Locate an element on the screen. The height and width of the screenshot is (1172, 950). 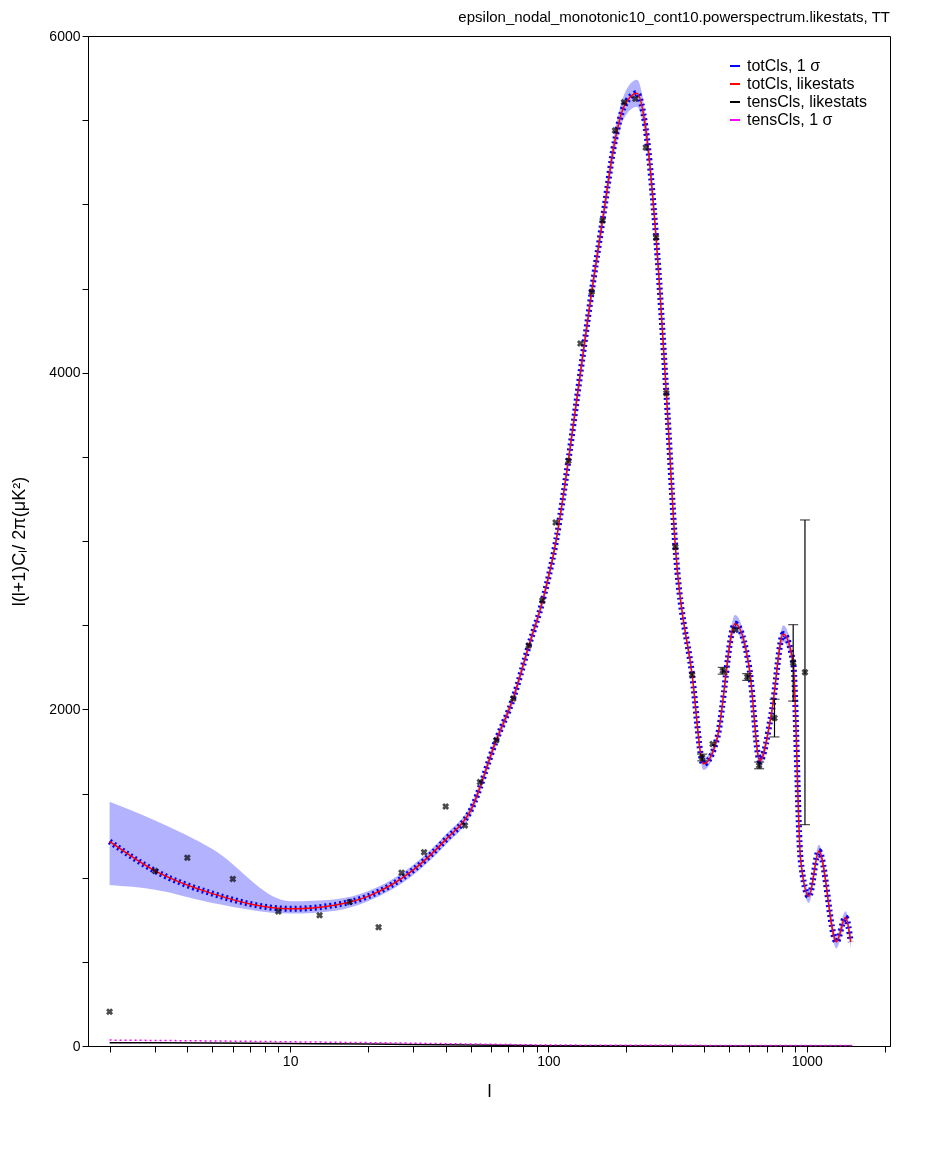
legend-label: totCls, likestats is located at coordinates (801, 83).